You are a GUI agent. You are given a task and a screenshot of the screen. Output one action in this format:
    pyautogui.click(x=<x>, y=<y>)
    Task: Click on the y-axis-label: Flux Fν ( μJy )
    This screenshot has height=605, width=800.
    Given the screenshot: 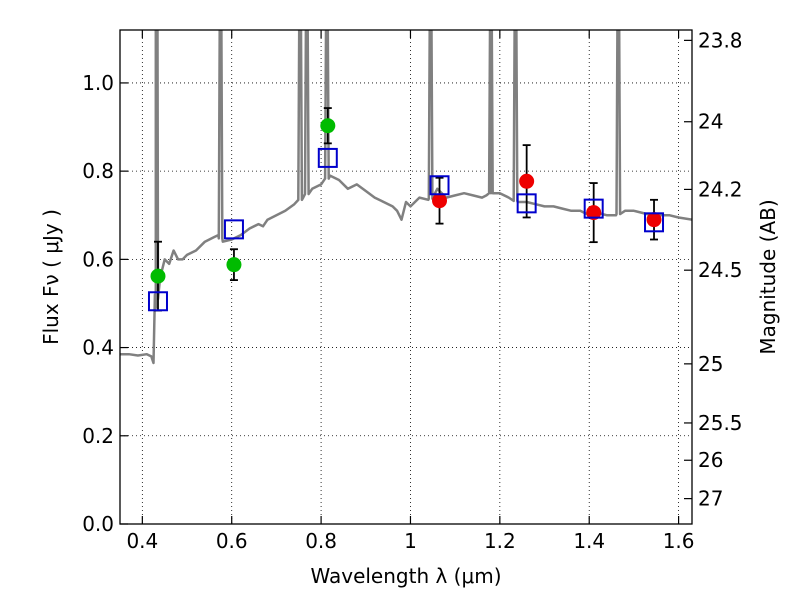 What is the action you would take?
    pyautogui.click(x=51, y=277)
    